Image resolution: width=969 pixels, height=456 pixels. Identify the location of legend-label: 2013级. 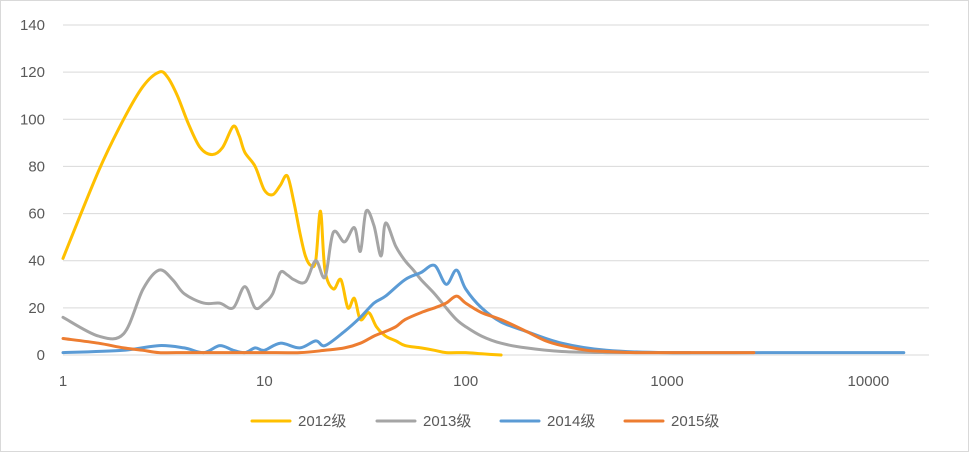
(447, 421).